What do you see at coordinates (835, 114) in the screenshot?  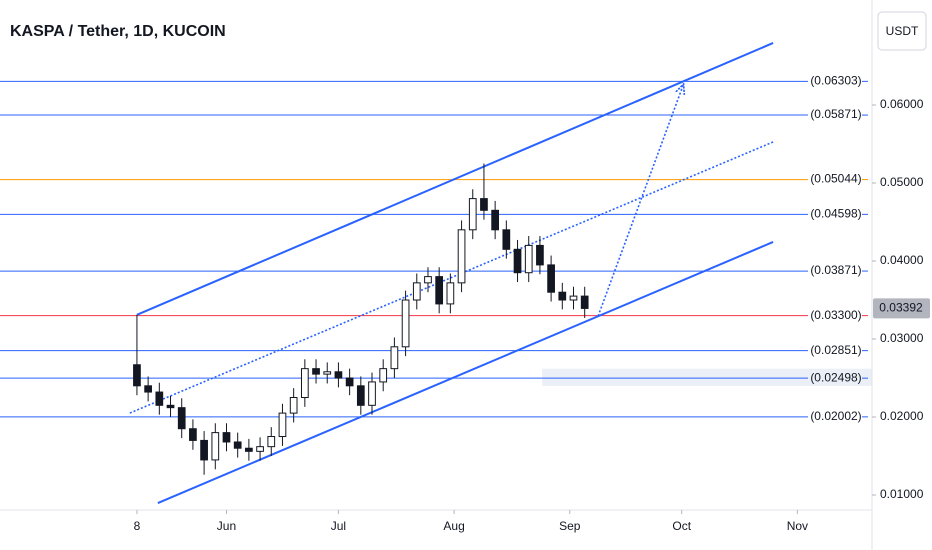 I see `level-label: (0.05871)` at bounding box center [835, 114].